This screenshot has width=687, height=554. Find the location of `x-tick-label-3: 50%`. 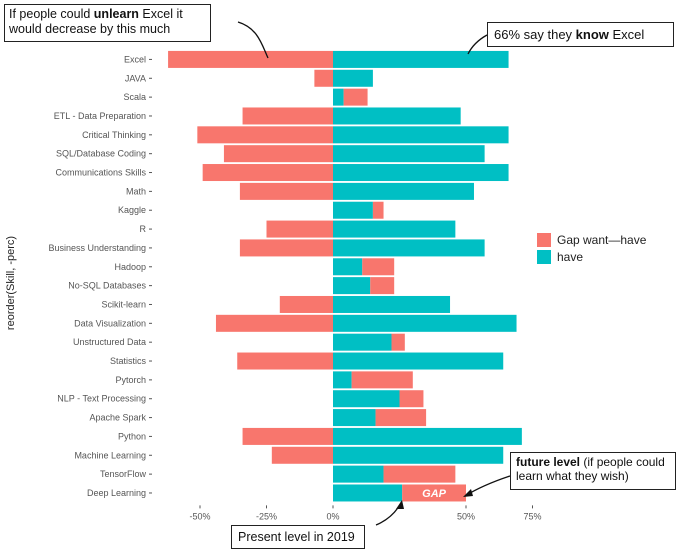

x-tick-label-3: 50% is located at coordinates (466, 516).